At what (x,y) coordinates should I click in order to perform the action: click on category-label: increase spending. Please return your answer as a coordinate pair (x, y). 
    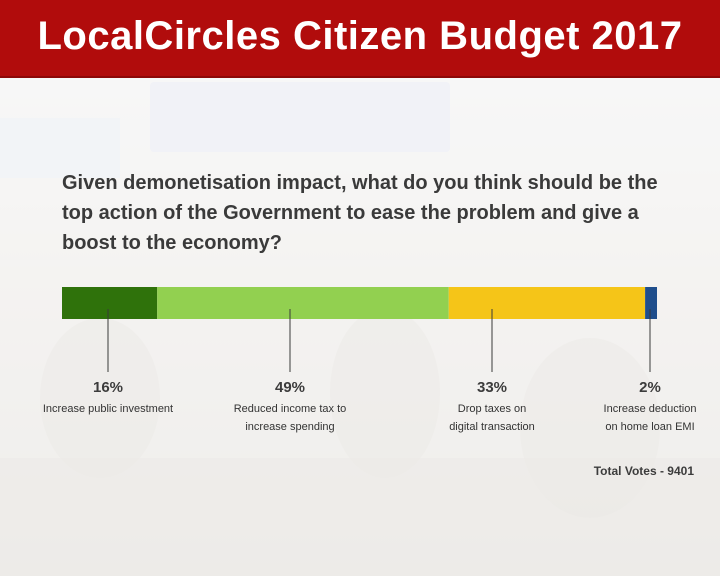
    Looking at the image, I should click on (289, 427).